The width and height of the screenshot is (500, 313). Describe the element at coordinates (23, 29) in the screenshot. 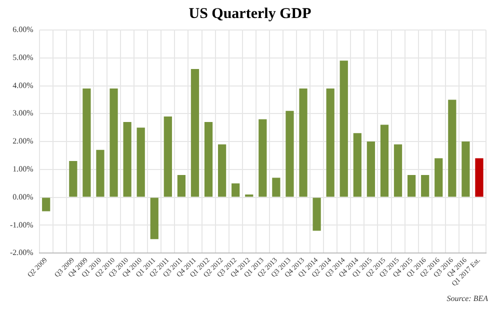

I see `y-tick-label: 6.00%` at that location.